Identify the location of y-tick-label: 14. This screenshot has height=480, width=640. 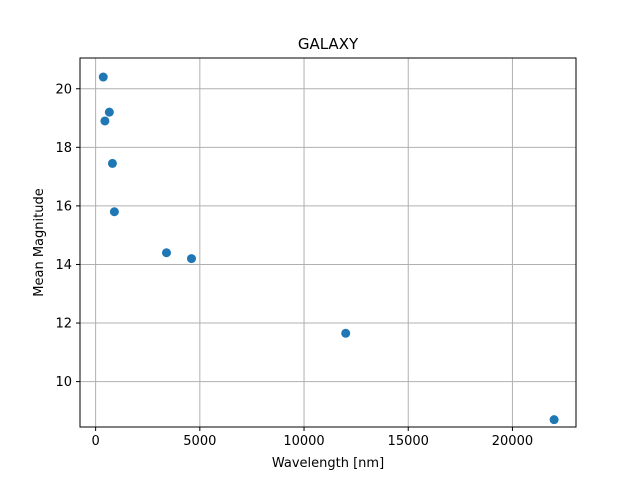
(63, 265).